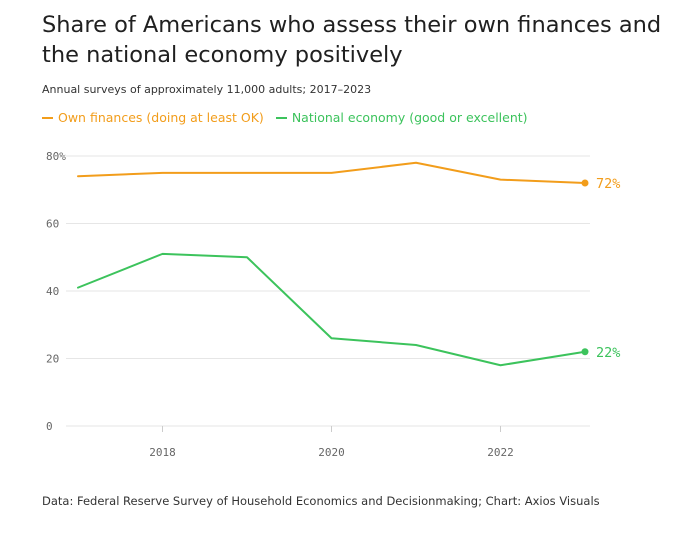  Describe the element at coordinates (56, 156) in the screenshot. I see `y-tick-label-80: 80%` at that location.